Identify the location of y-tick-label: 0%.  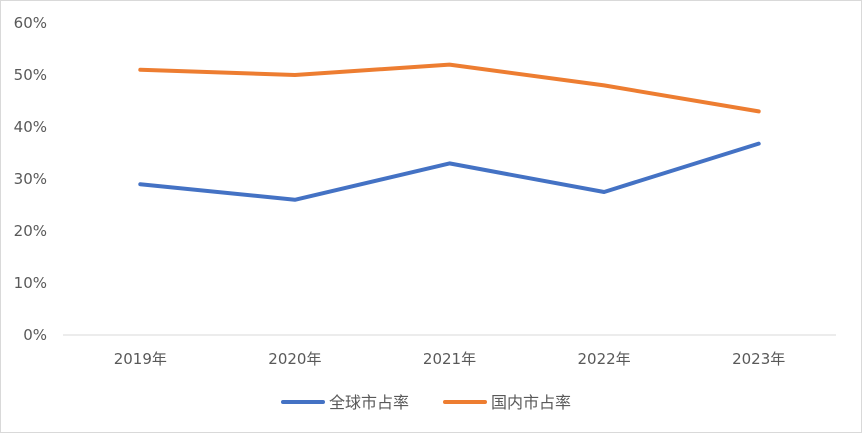
(35, 335).